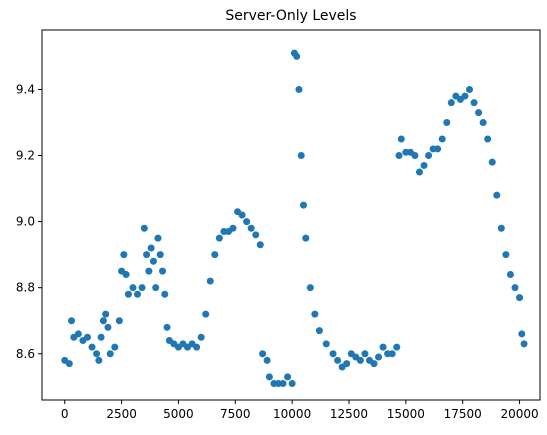 The height and width of the screenshot is (435, 547). What do you see at coordinates (349, 414) in the screenshot?
I see `x-tick-label: 12500` at bounding box center [349, 414].